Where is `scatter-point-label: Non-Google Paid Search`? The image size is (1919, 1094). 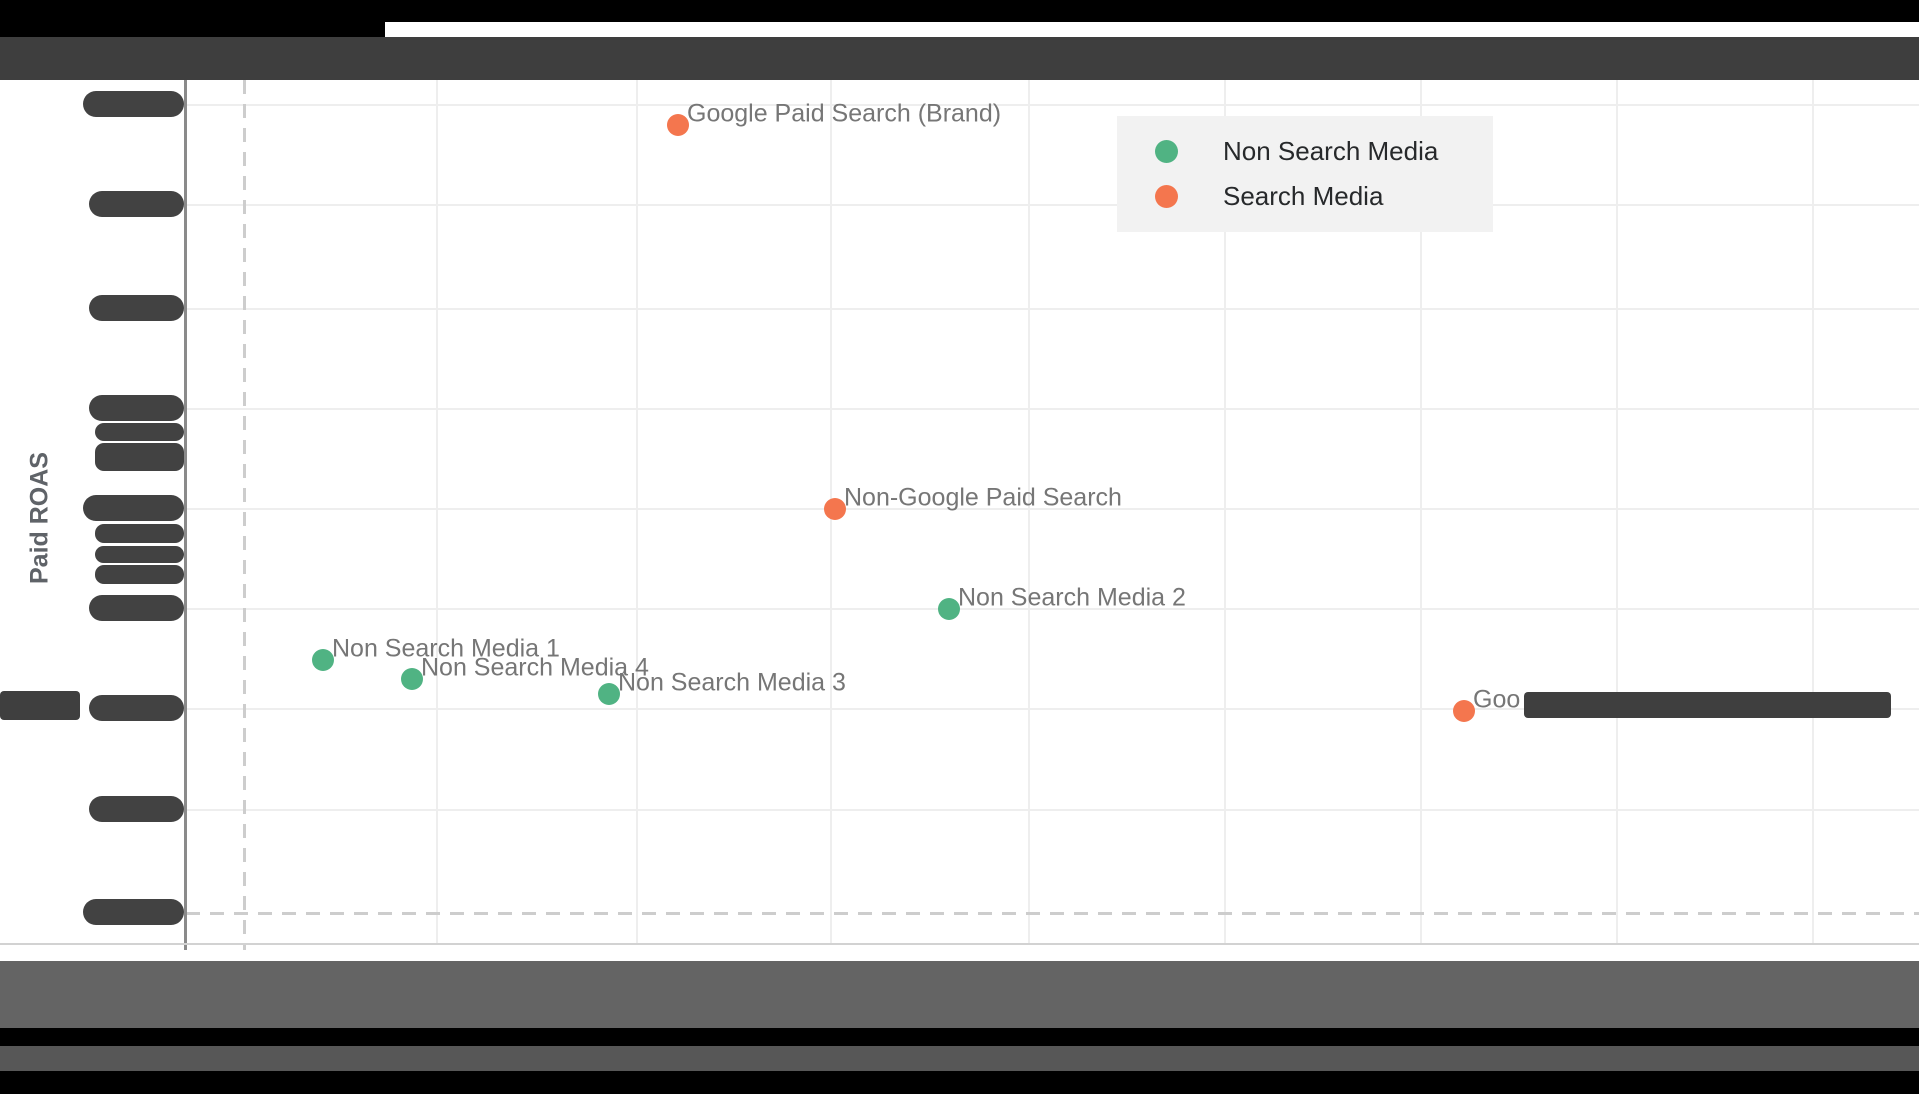
scatter-point-label: Non-Google Paid Search is located at coordinates (983, 497).